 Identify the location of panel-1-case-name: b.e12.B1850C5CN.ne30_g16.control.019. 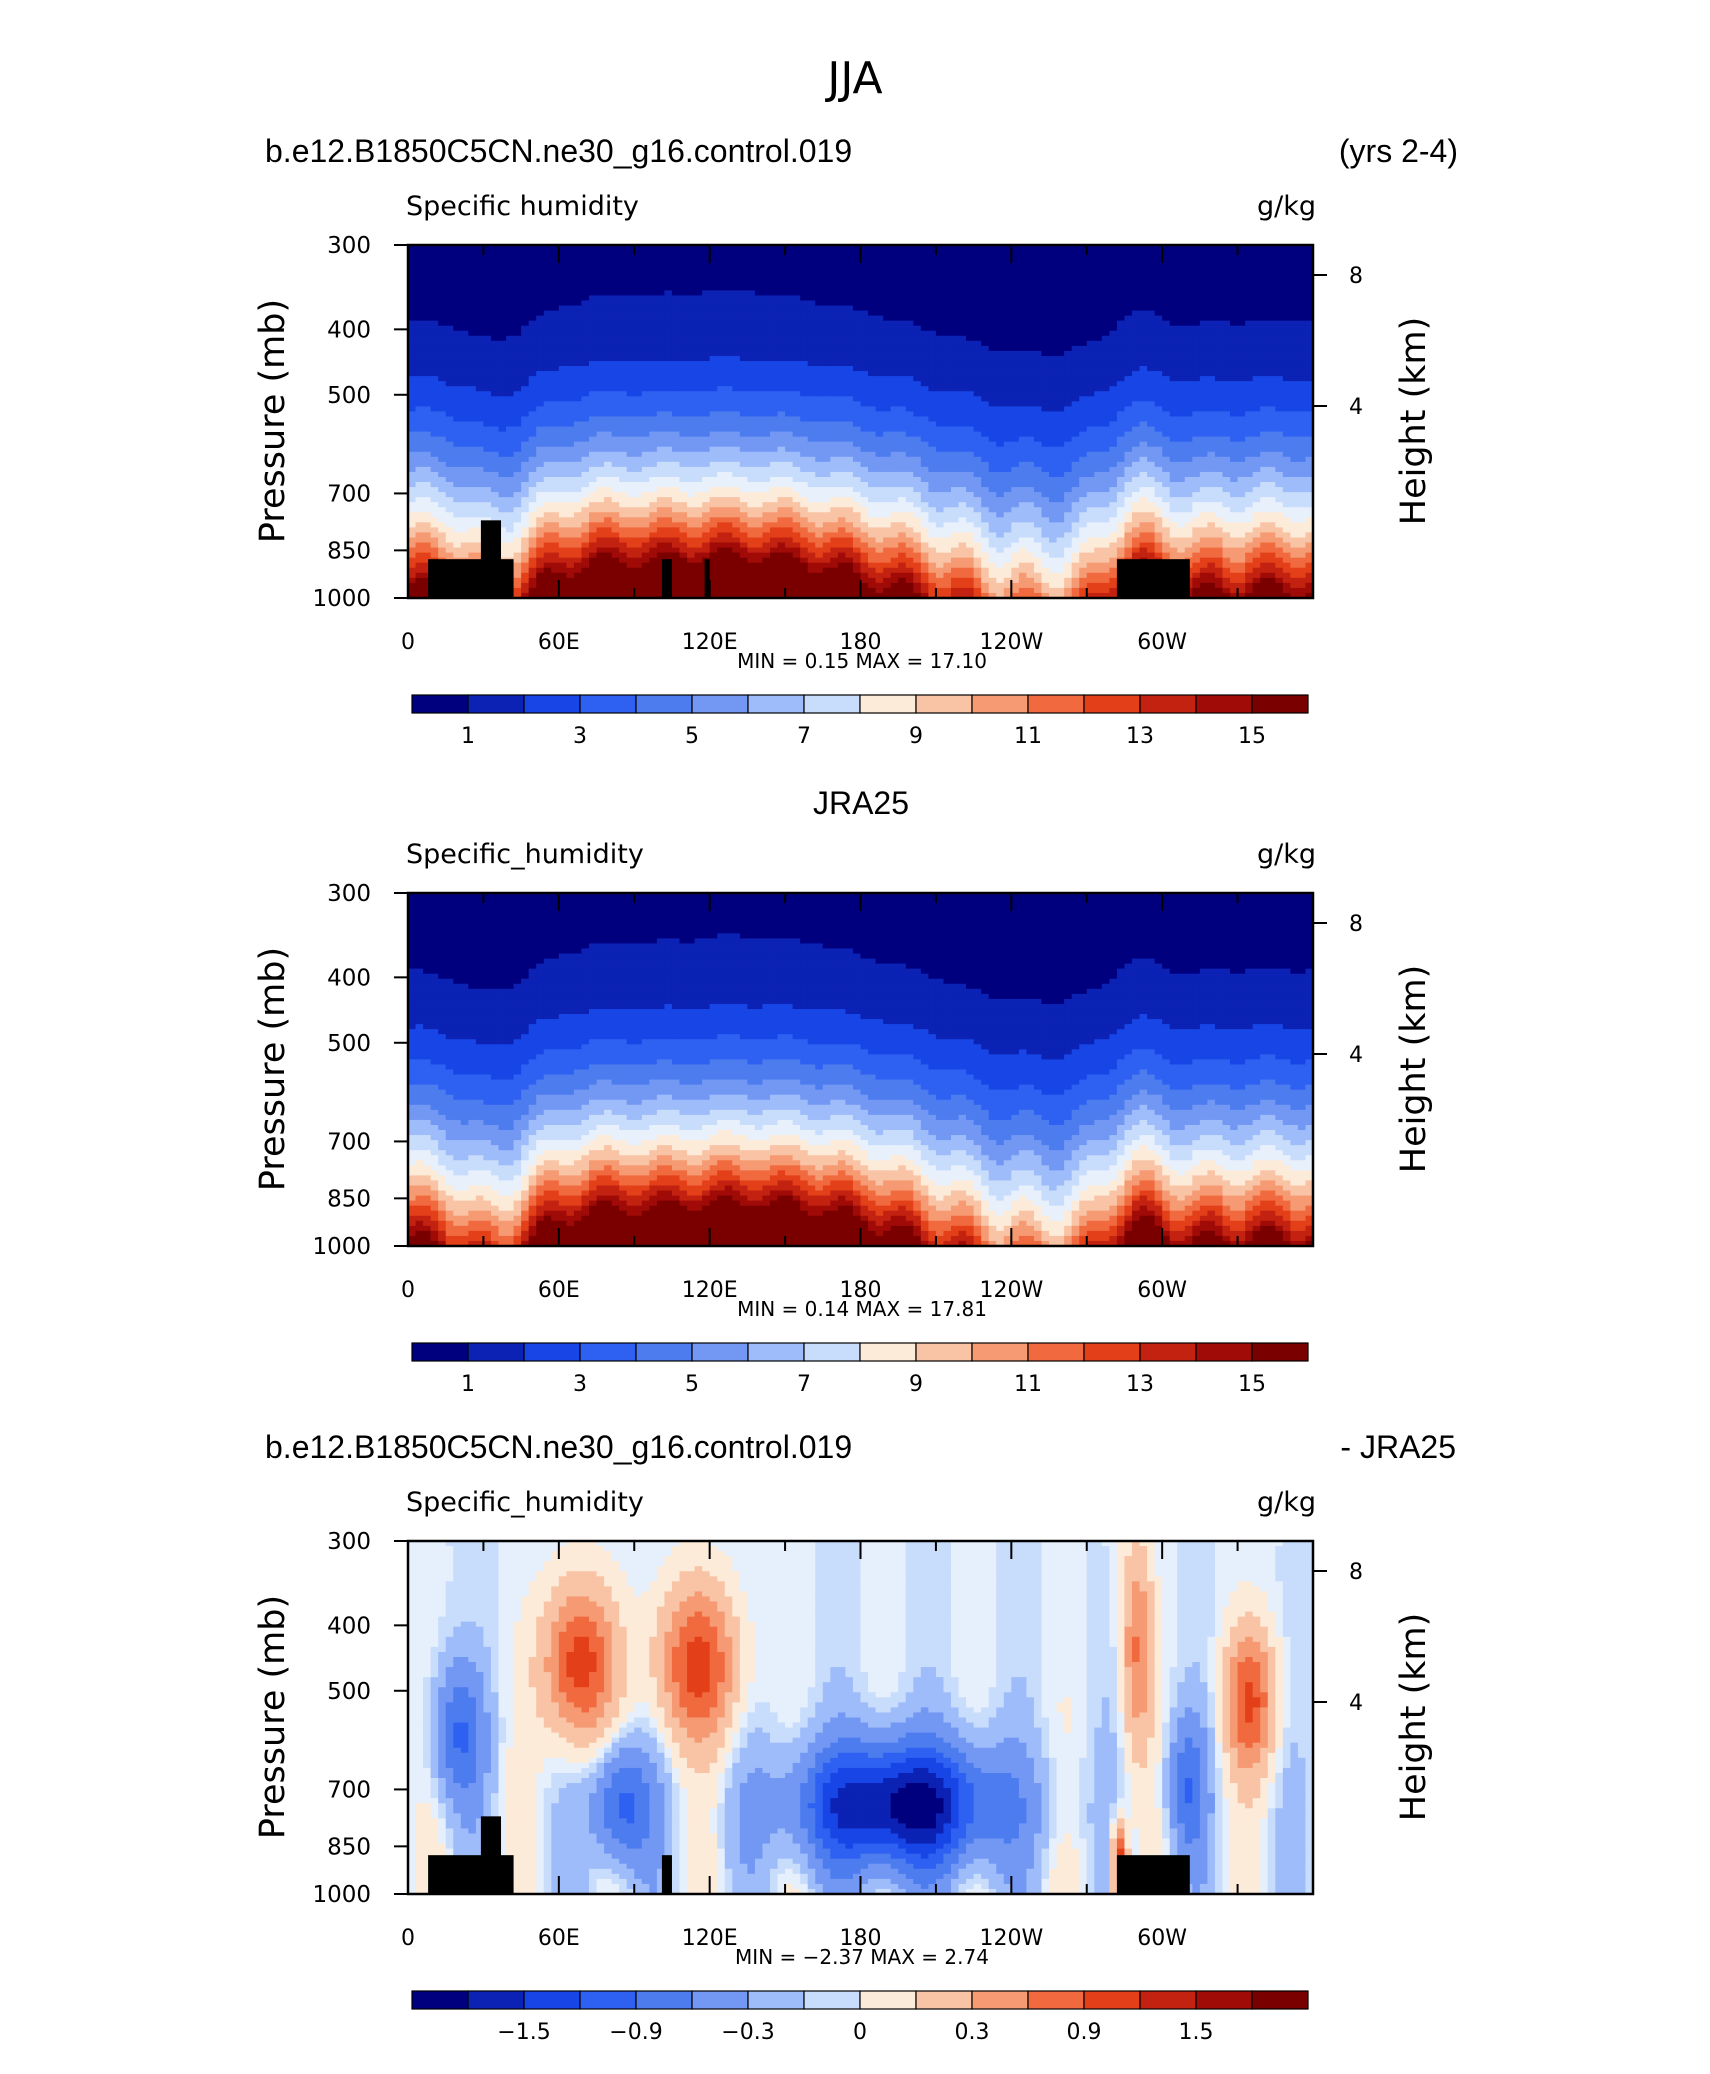
(558, 151).